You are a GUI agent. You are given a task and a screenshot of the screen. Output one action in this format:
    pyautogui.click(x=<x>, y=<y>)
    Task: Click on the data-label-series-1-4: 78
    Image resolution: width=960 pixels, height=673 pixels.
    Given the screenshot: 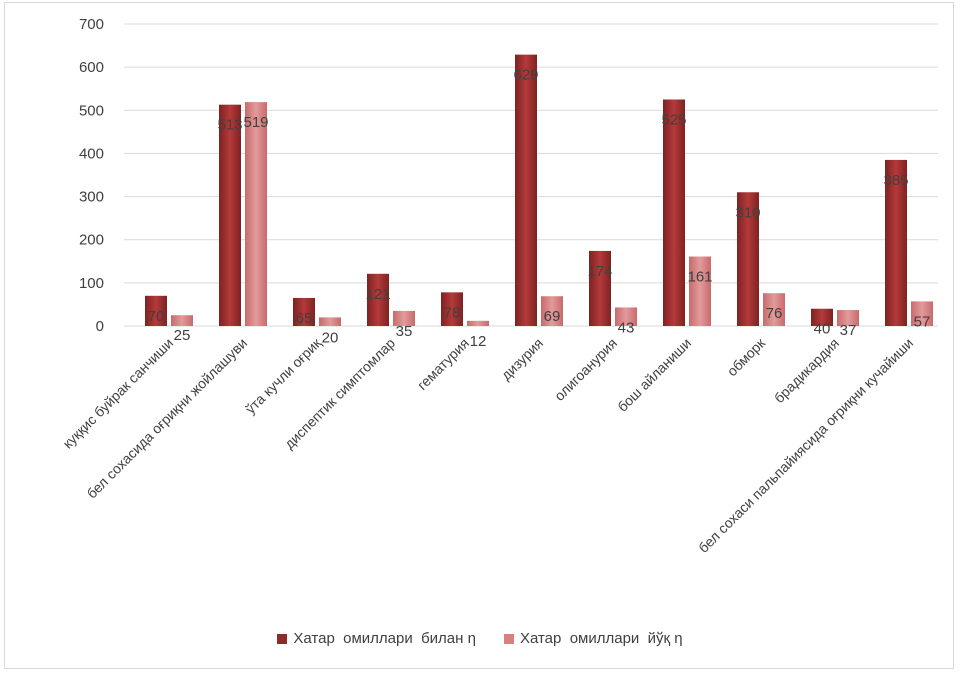 What is the action you would take?
    pyautogui.click(x=452, y=312)
    